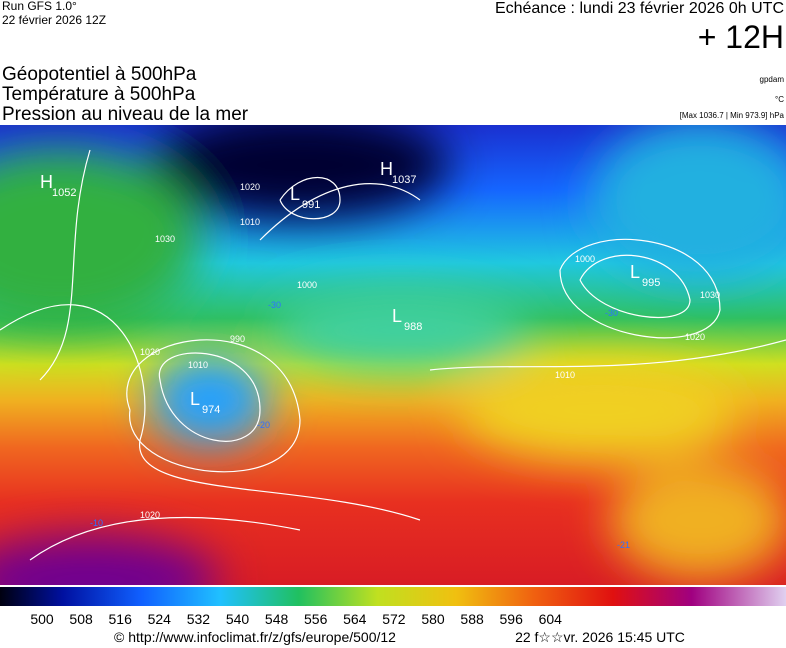  I want to click on valid-time: Echéance : lundi 23 février 2026 0h UTC, so click(639, 8).